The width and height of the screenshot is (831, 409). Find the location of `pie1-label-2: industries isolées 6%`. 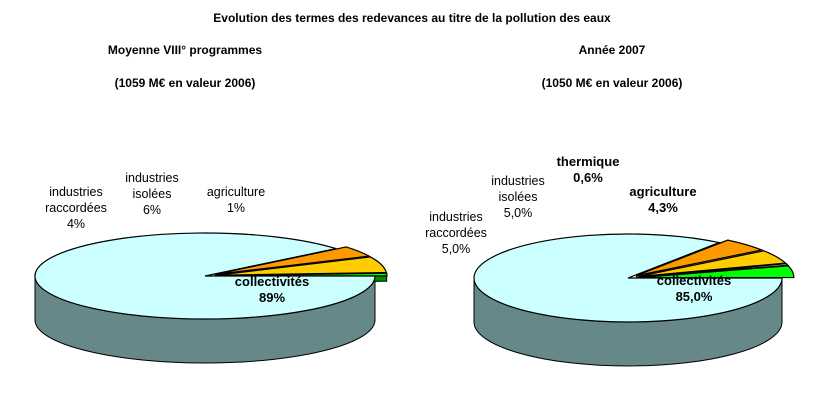

pie1-label-2: industries isolées 6% is located at coordinates (152, 194).